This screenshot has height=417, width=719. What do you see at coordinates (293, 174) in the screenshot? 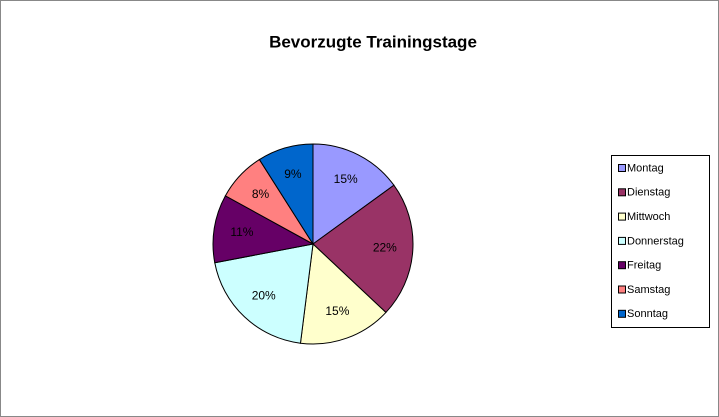
I see `data-label: 9%` at bounding box center [293, 174].